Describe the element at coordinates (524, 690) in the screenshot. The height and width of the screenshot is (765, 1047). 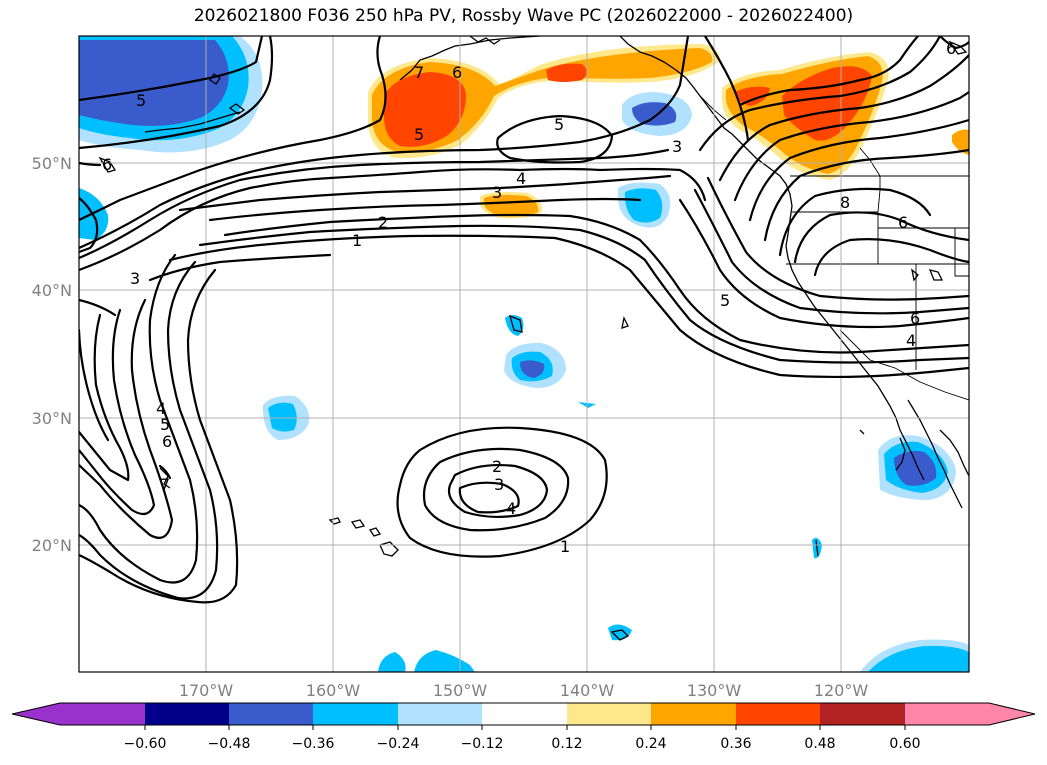
I see `longitude-labels: 170°W 160°W 150°W 140°W 130°W 120°W` at that location.